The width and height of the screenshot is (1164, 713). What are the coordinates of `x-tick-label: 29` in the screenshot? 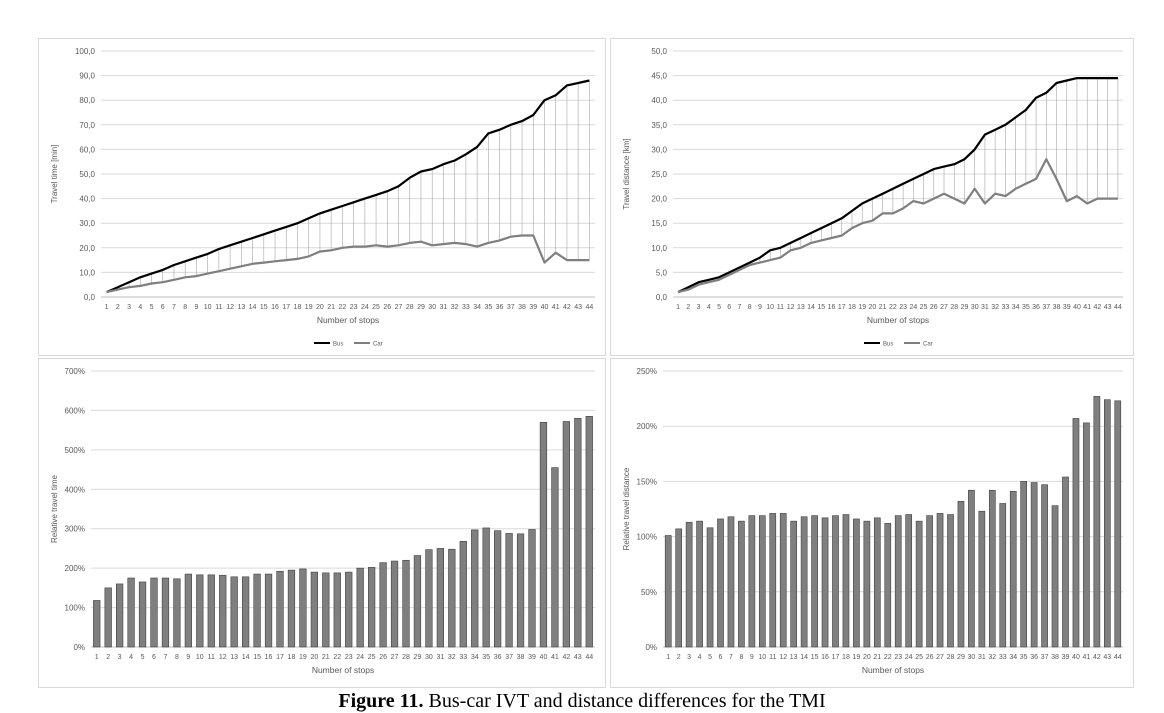 It's located at (418, 657).